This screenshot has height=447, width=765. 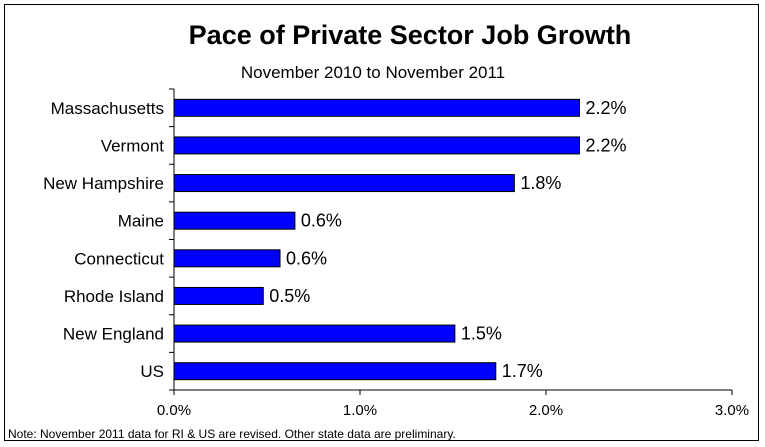 What do you see at coordinates (174, 410) in the screenshot?
I see `x-tick-label: 0.0%` at bounding box center [174, 410].